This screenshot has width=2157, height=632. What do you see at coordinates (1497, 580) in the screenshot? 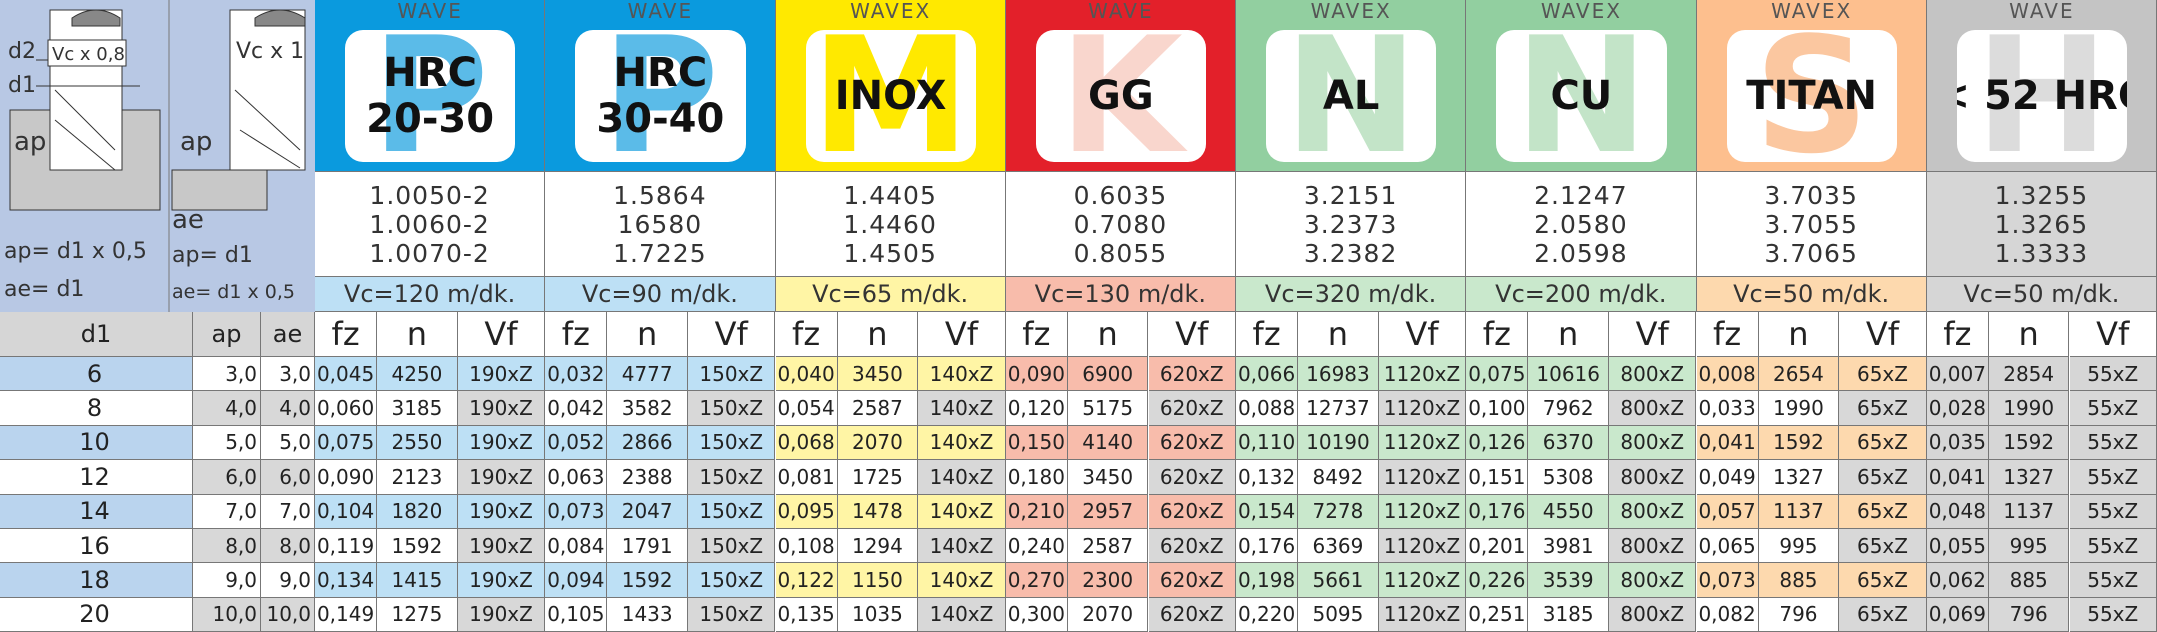
I see `data-cell: 0,226` at bounding box center [1497, 580].